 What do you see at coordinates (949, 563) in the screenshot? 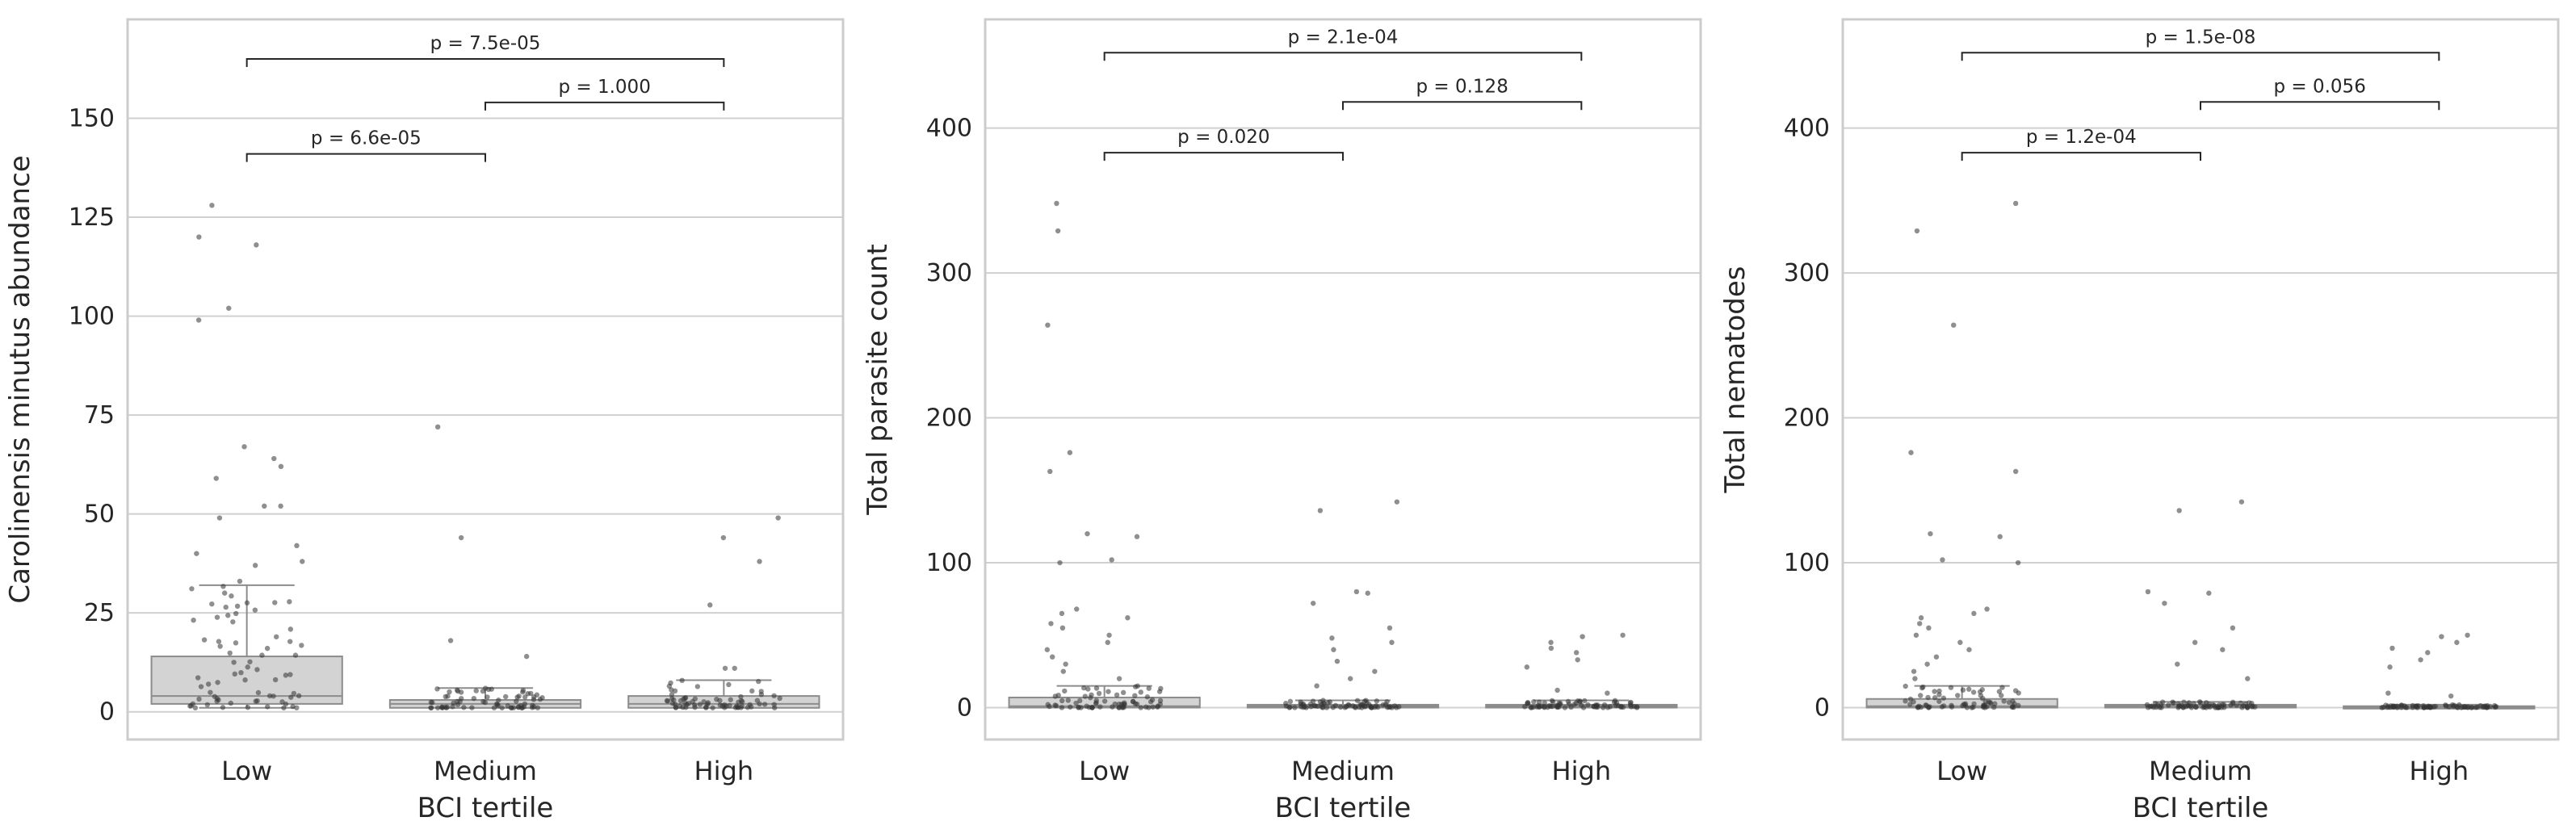
I see `y-tick-label: 100` at bounding box center [949, 563].